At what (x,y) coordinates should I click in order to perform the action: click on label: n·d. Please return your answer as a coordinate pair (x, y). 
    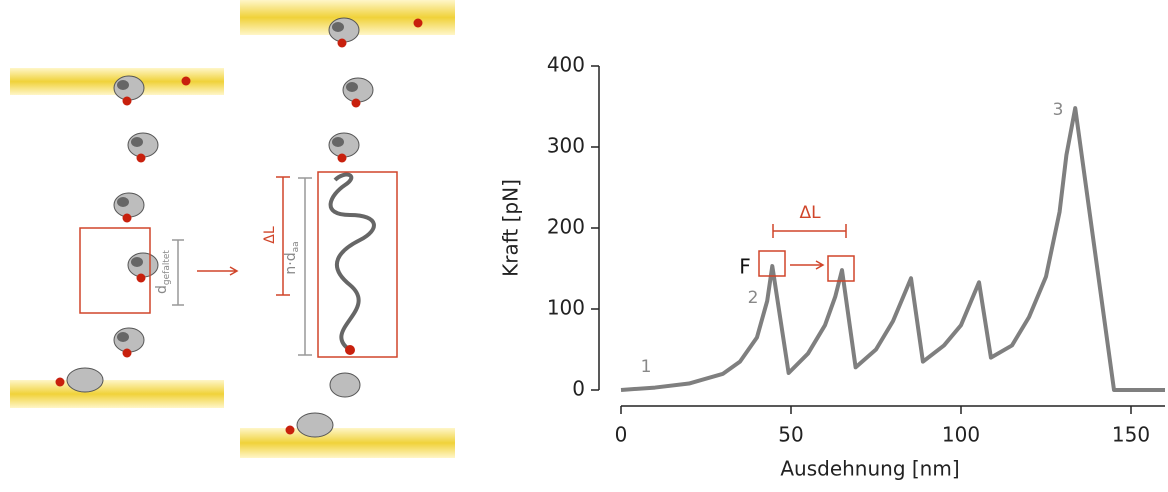
    Looking at the image, I should click on (291, 263).